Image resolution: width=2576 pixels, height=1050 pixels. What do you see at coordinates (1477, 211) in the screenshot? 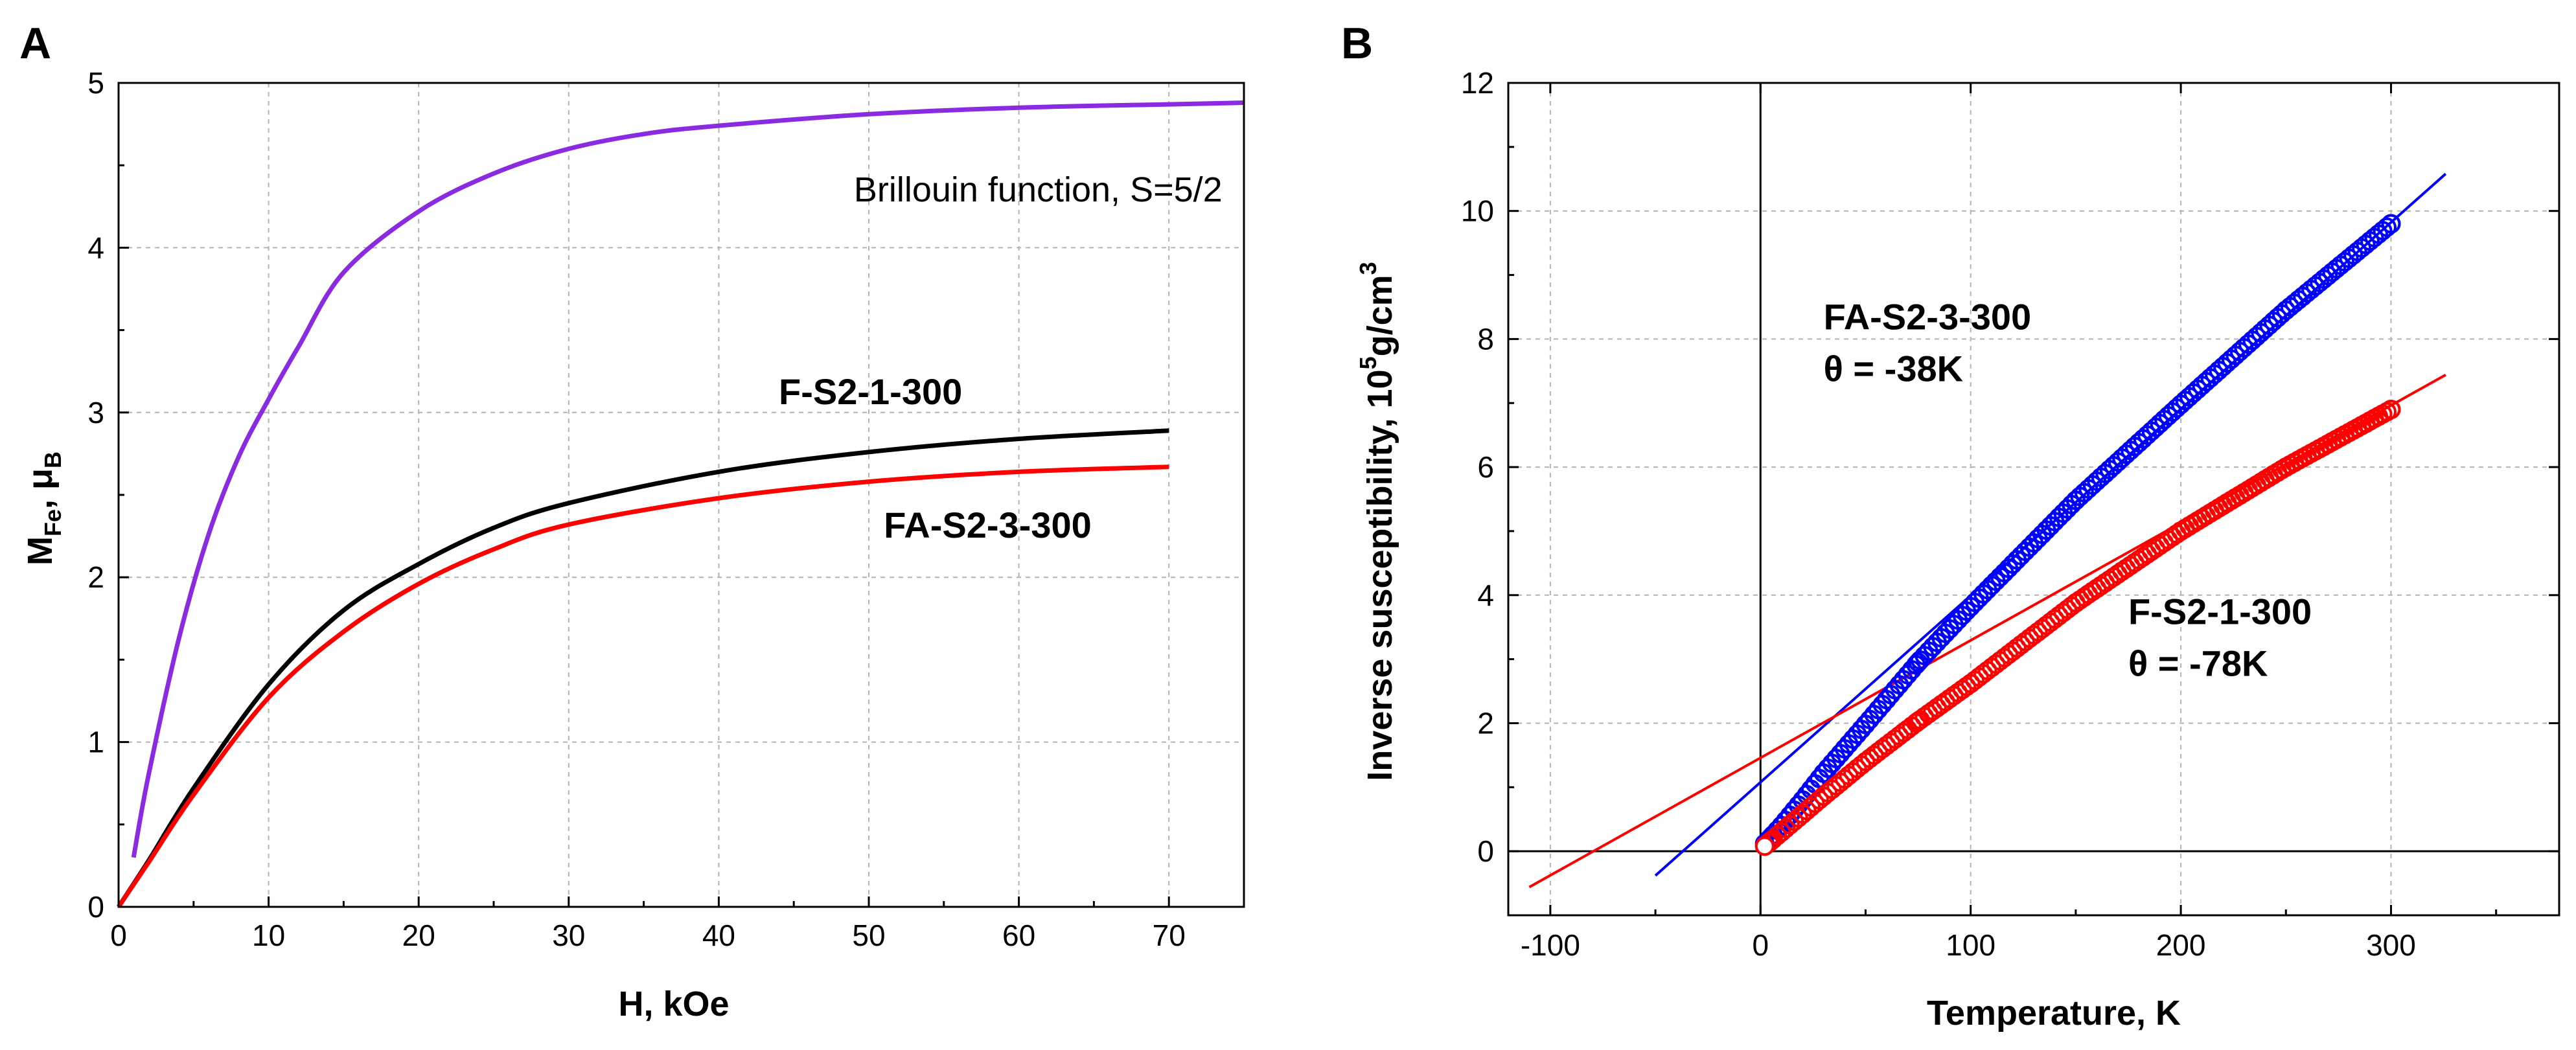
I see `y-tick-label: 10` at bounding box center [1477, 211].